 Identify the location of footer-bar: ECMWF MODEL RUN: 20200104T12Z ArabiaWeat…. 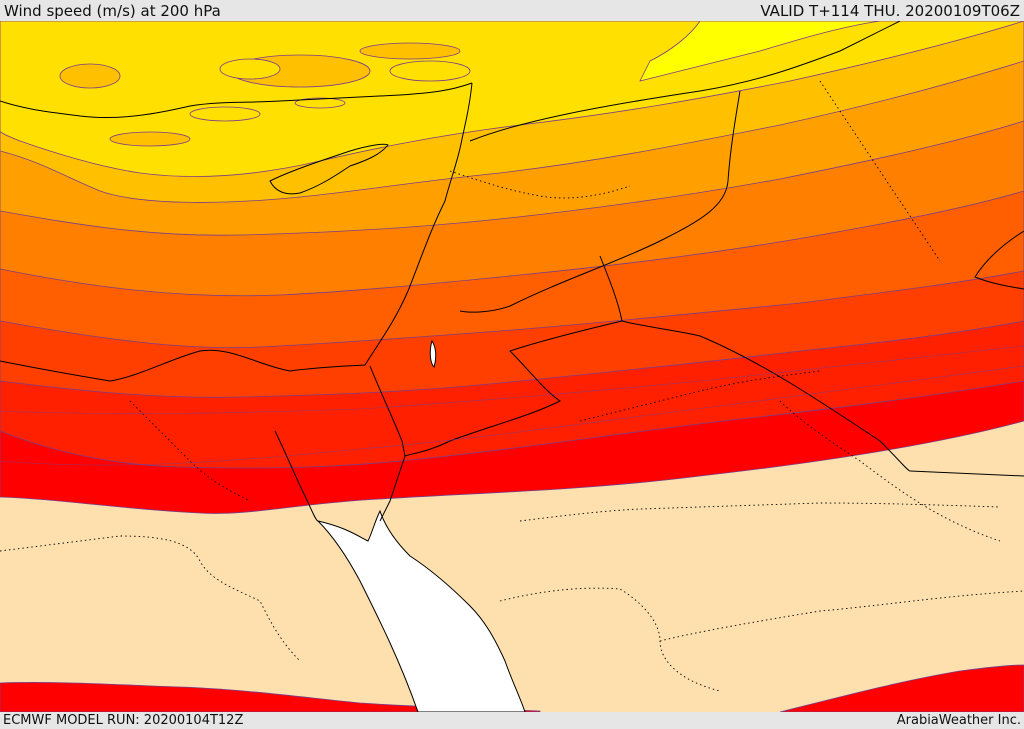
(512, 720).